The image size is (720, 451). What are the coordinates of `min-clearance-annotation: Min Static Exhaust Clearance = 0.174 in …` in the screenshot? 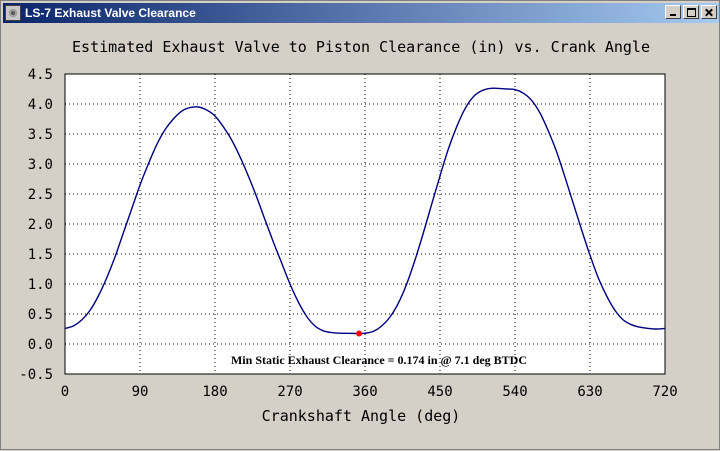 It's located at (379, 360).